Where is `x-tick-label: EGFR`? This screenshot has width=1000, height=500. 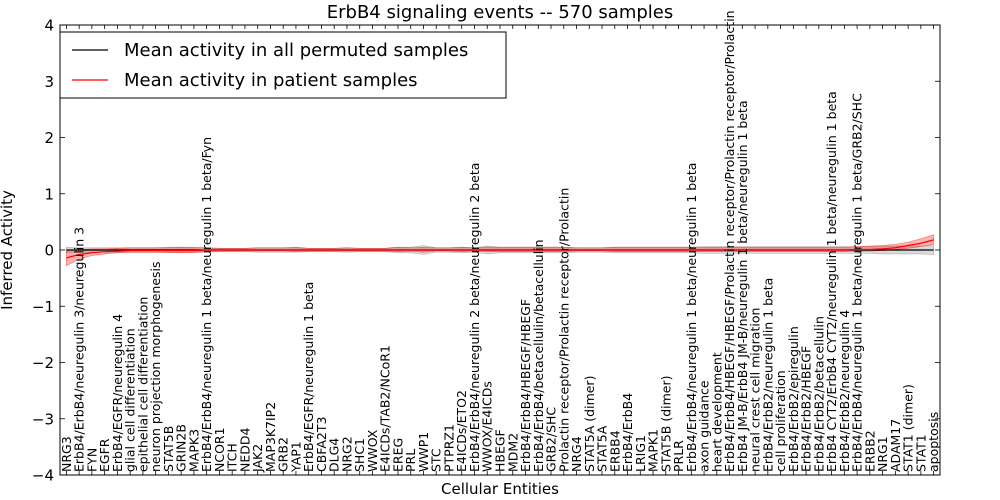 x-tick-label: EGFR is located at coordinates (104, 455).